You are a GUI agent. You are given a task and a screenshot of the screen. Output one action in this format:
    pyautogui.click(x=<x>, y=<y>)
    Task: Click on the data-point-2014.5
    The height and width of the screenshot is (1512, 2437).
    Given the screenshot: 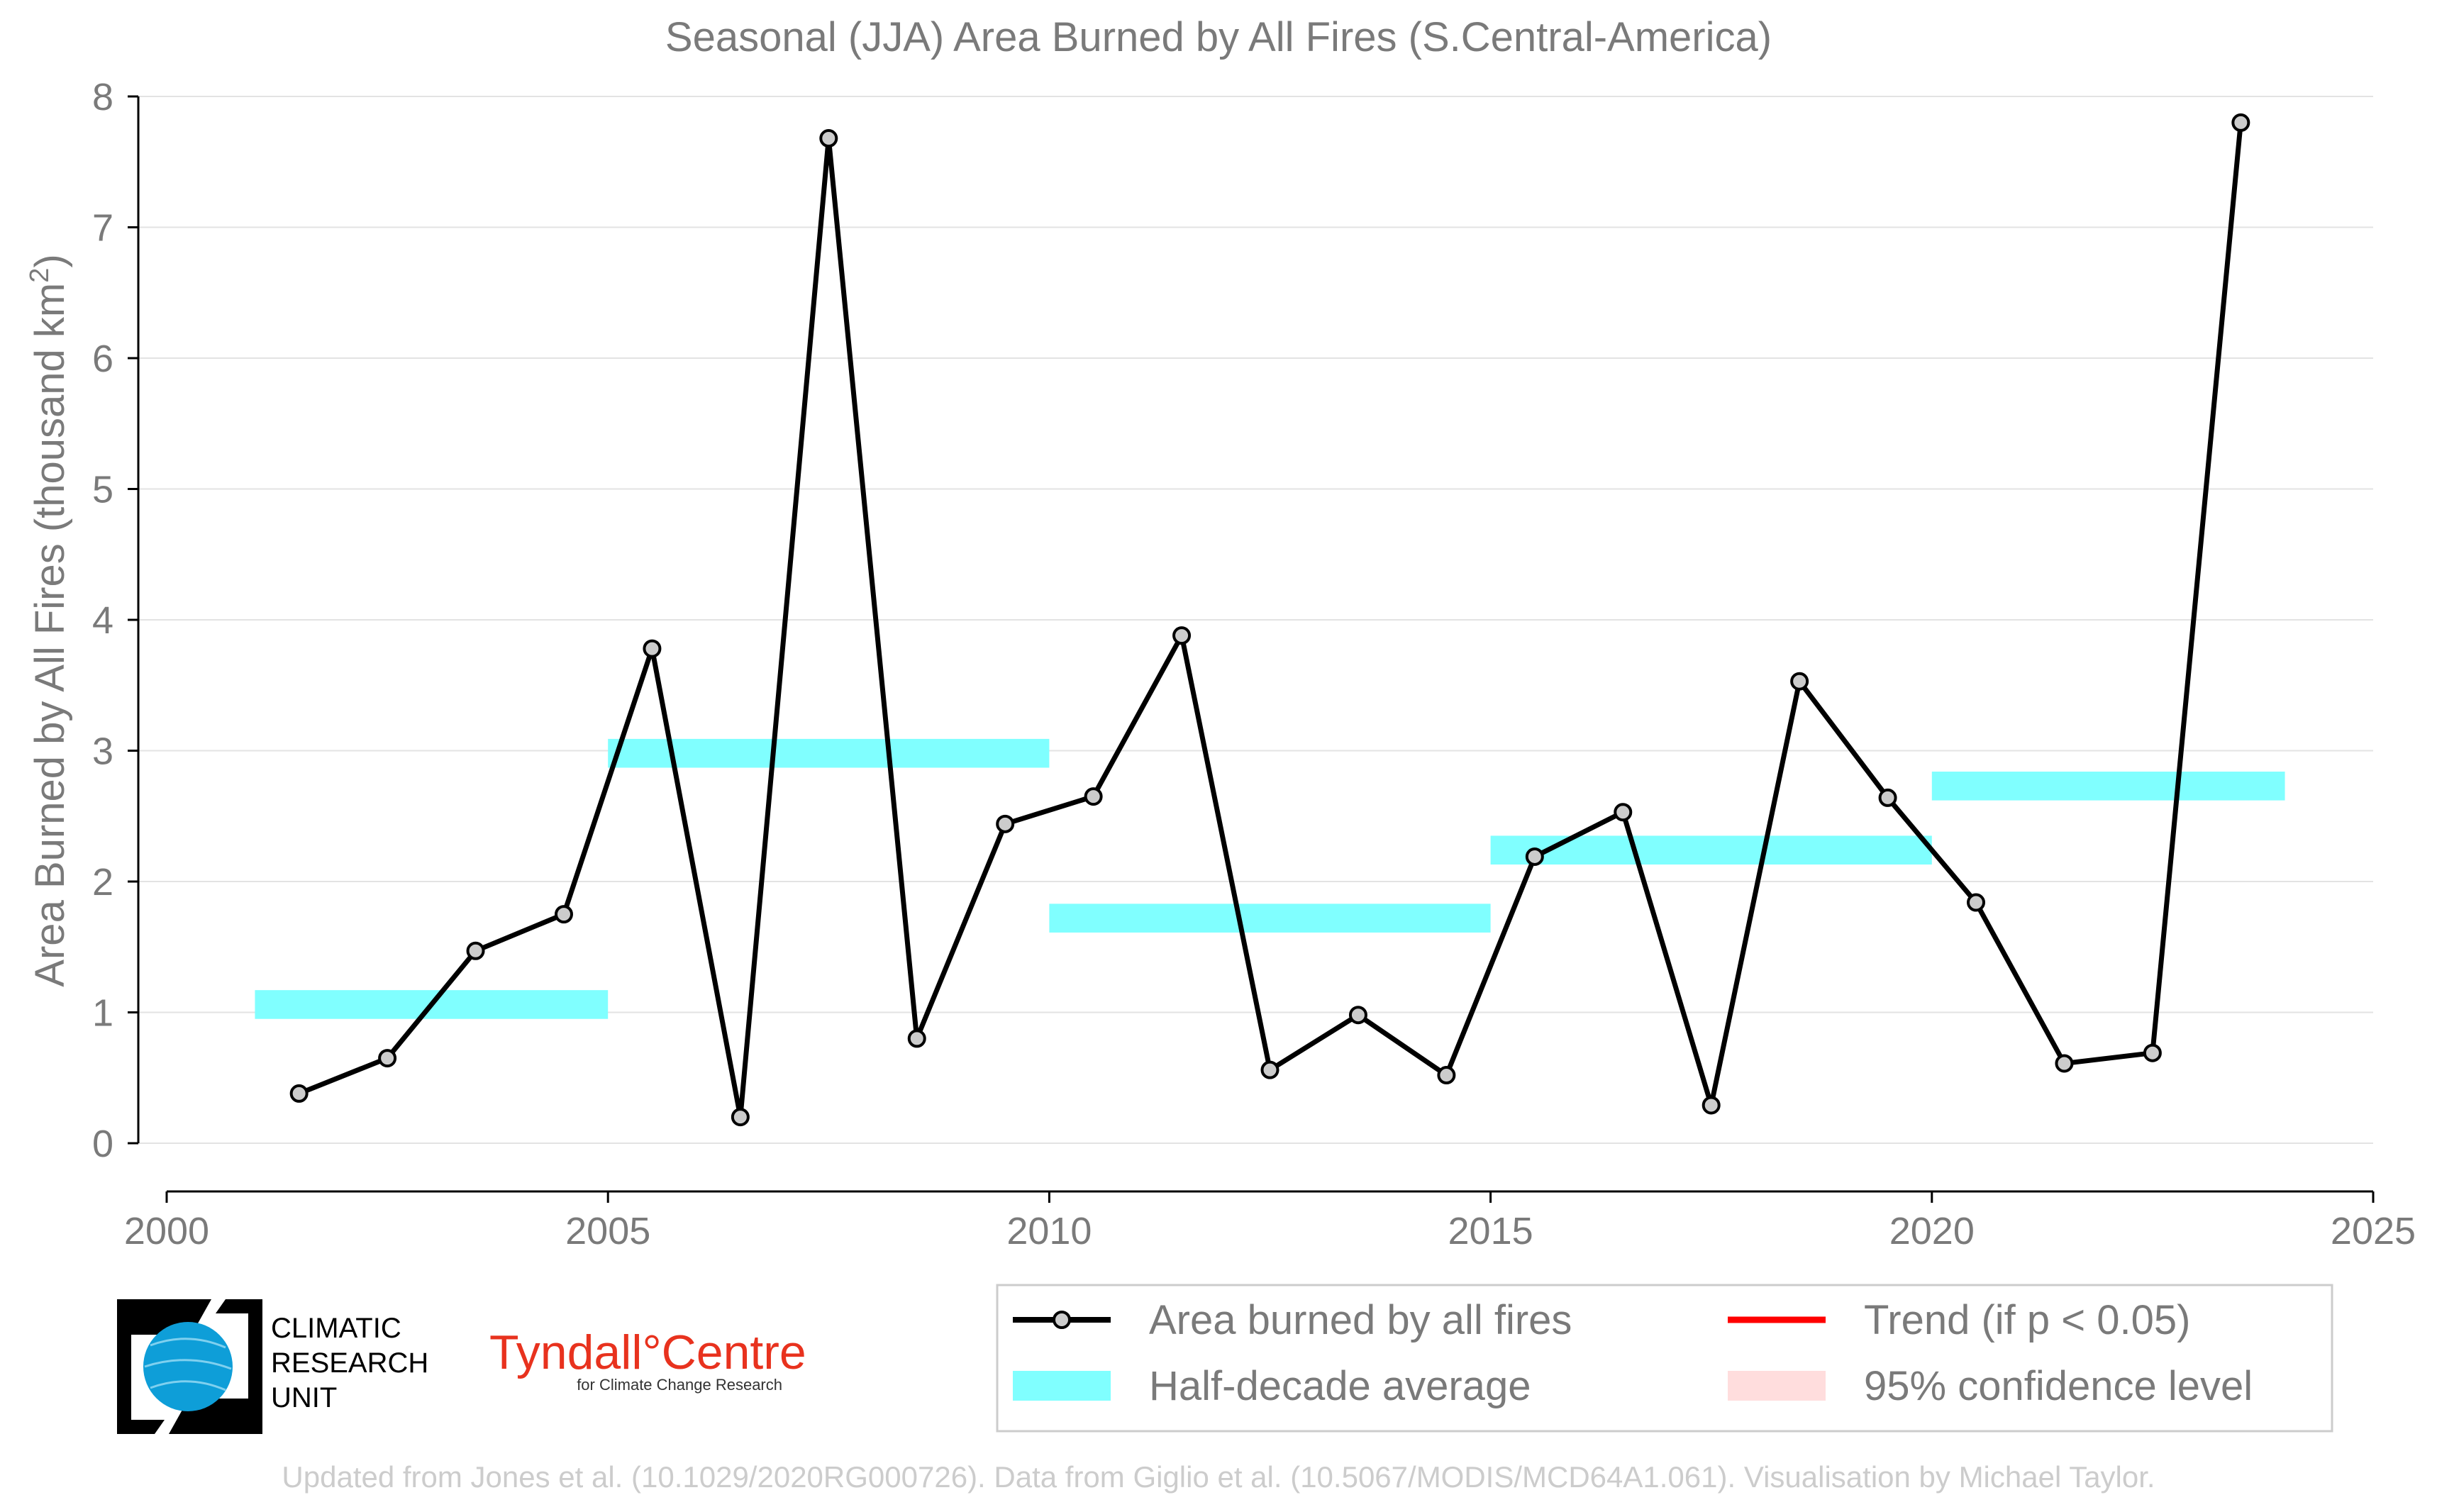 What is the action you would take?
    pyautogui.click(x=1446, y=1075)
    